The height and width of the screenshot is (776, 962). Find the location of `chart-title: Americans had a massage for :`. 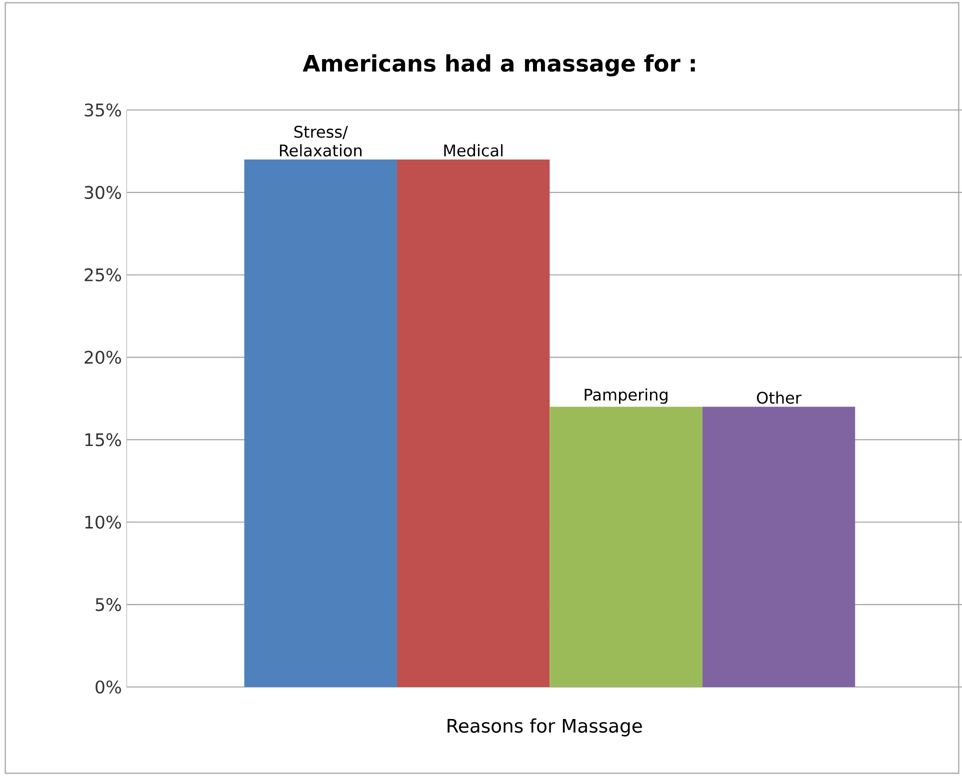

chart-title: Americans had a massage for : is located at coordinates (498, 65).